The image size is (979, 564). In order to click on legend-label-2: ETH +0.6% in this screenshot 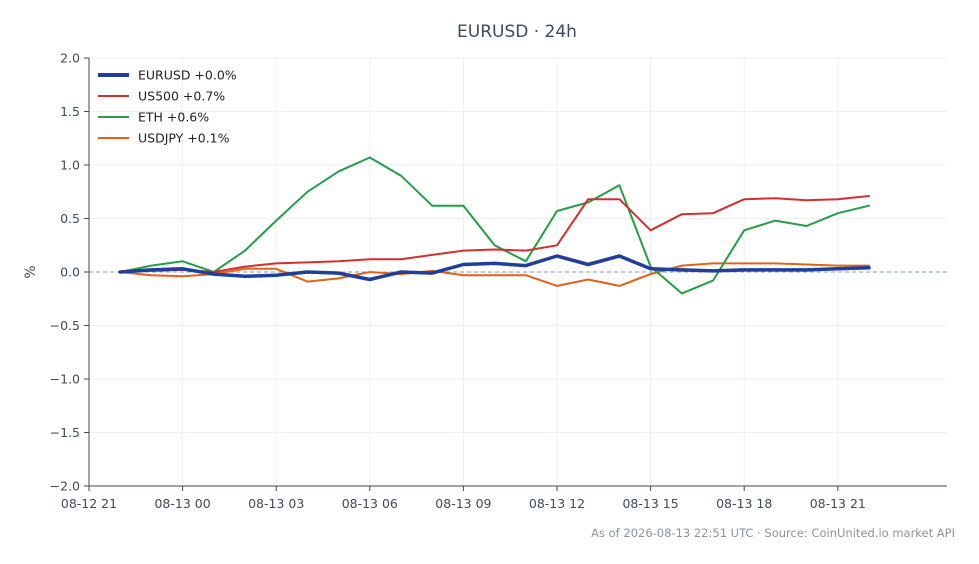, I will do `click(173, 117)`.